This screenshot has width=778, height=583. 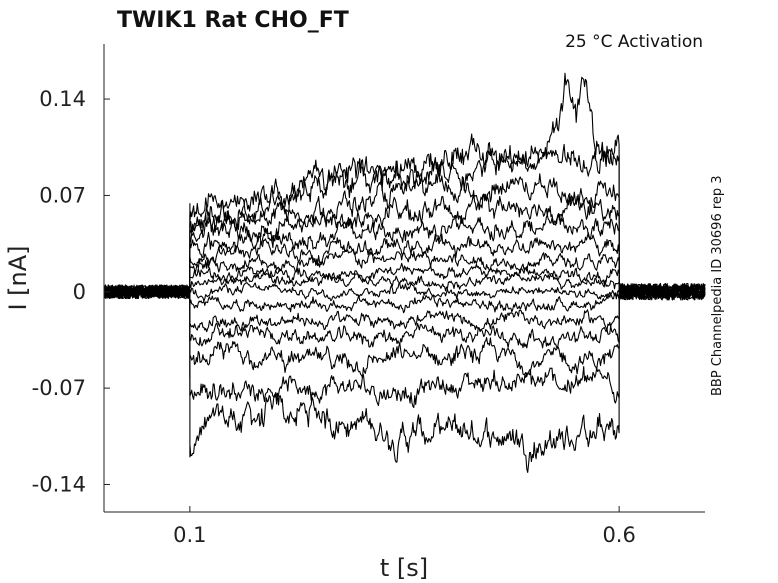 What do you see at coordinates (233, 20) in the screenshot?
I see `chart-title: TWIK1 Rat CHO_FT` at bounding box center [233, 20].